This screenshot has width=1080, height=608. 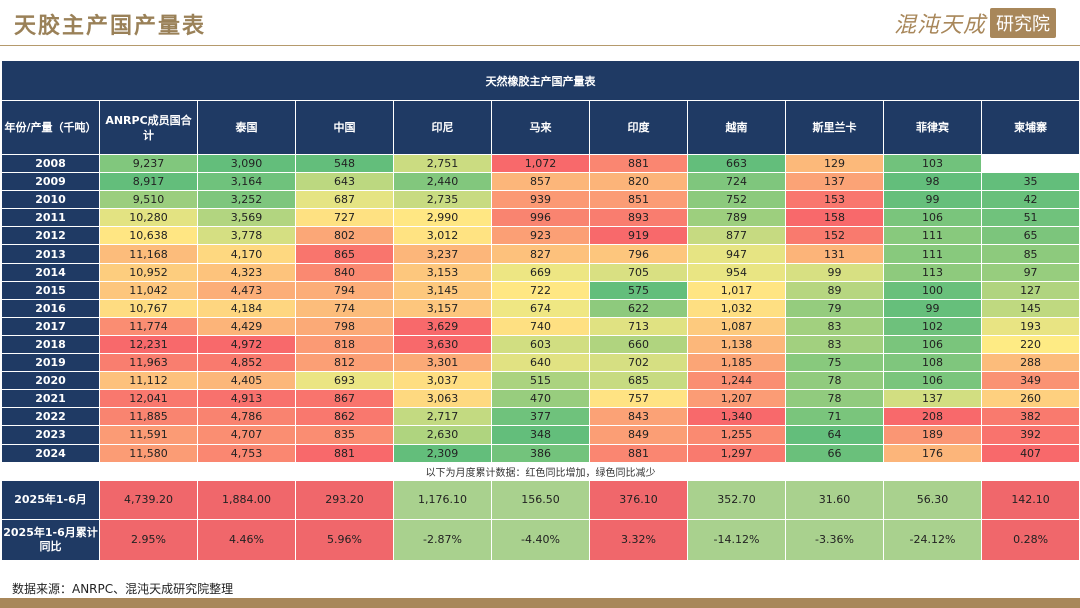 I want to click on yoy-value-cell: -24.12%, so click(x=932, y=539).